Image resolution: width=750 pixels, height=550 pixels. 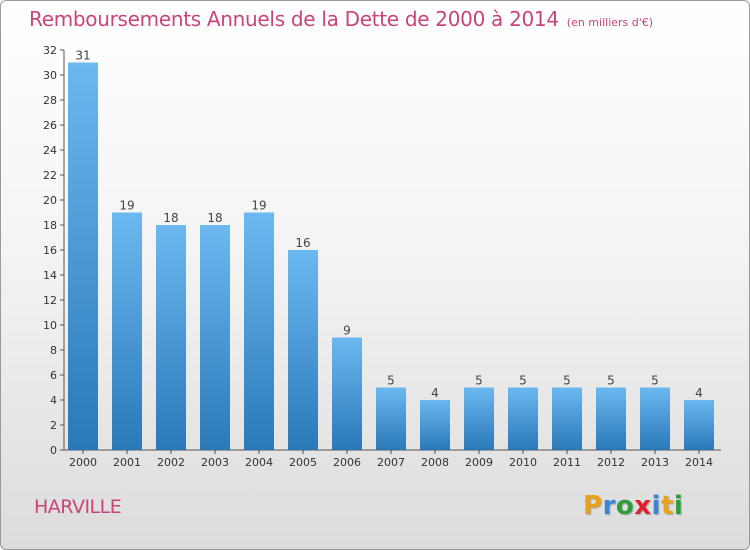 I want to click on bar-2000, so click(x=83, y=256).